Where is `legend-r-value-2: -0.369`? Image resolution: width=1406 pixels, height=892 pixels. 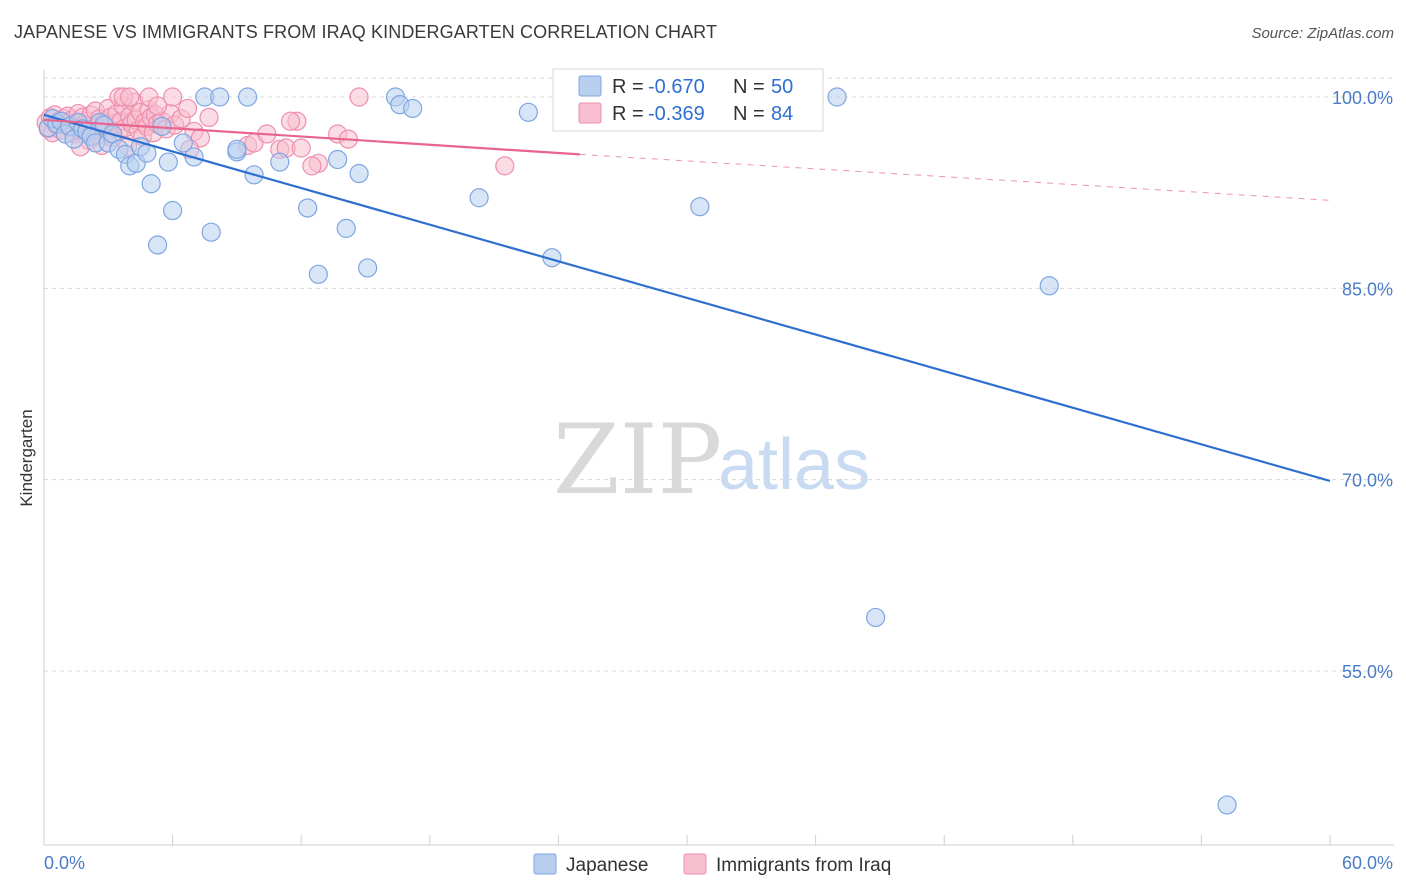
legend-r-value-2: -0.369 is located at coordinates (676, 114).